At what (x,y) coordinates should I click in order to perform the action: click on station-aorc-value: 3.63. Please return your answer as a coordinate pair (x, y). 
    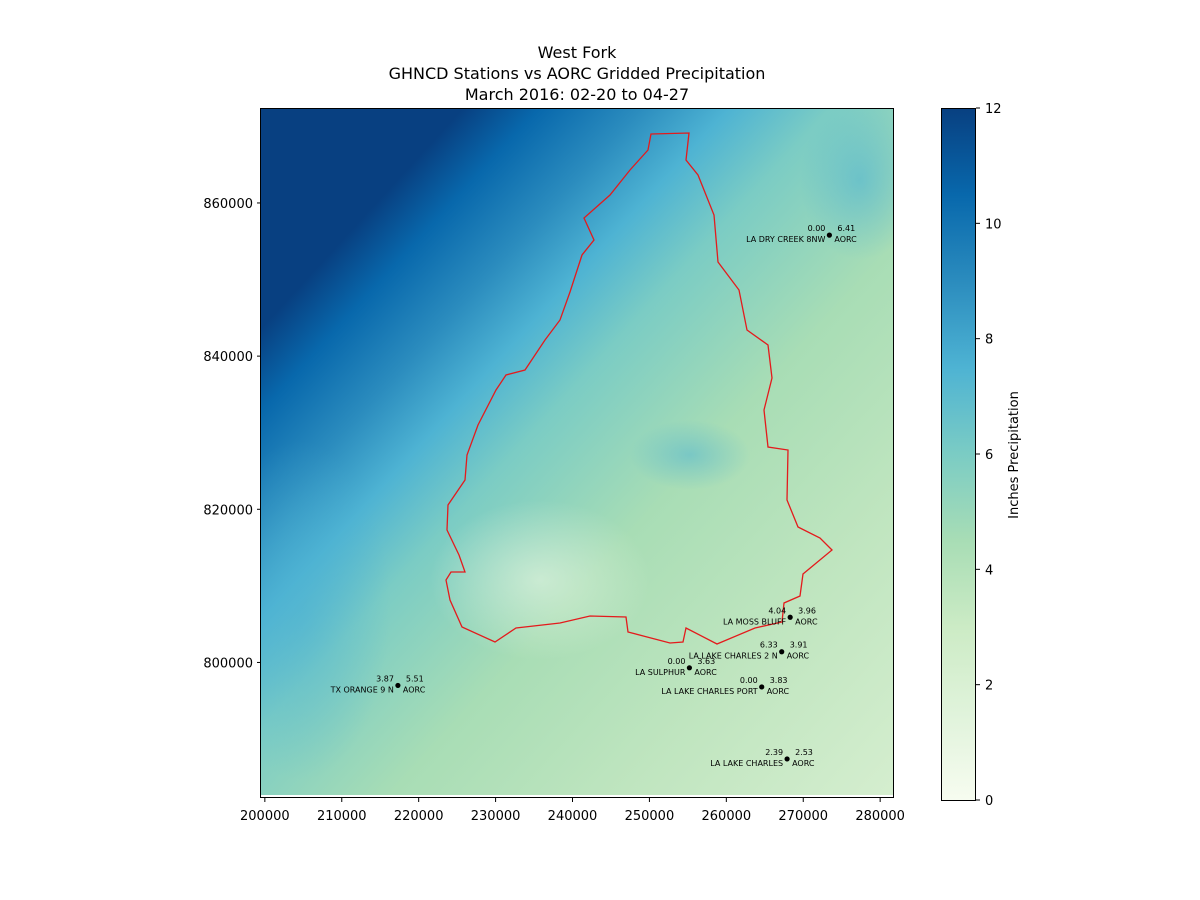
    Looking at the image, I should click on (706, 661).